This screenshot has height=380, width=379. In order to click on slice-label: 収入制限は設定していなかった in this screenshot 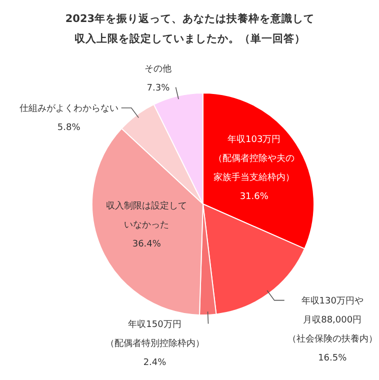, I will do `click(147, 215)`.